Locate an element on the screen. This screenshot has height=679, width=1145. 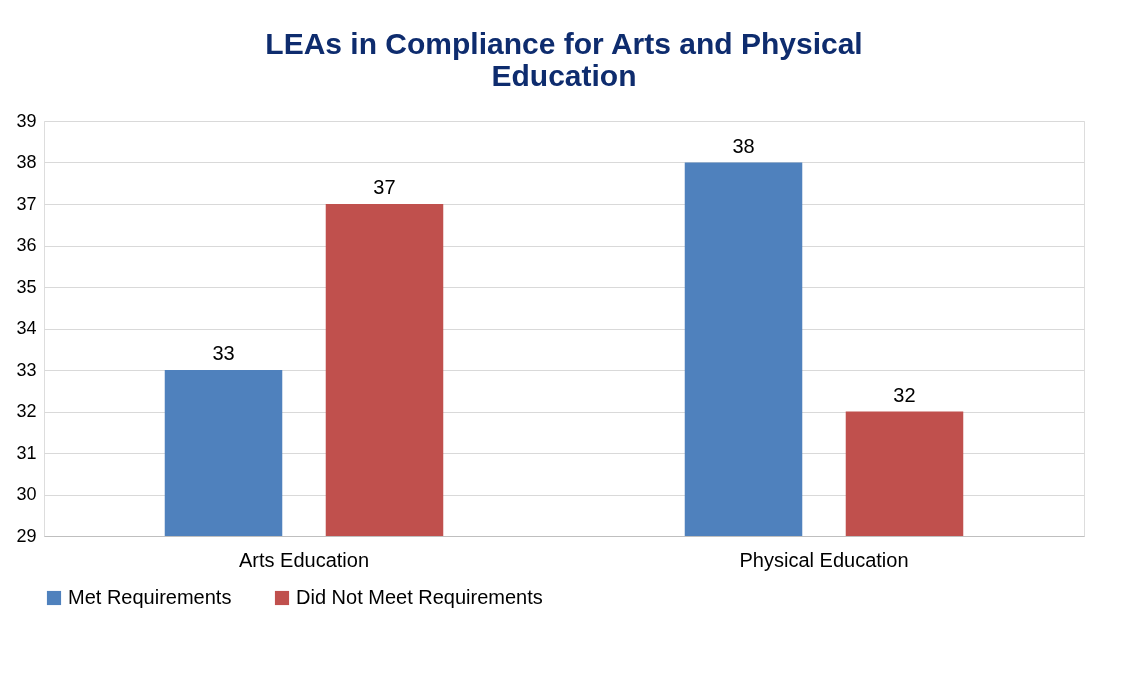
y-tick-label: 32 is located at coordinates (26, 411).